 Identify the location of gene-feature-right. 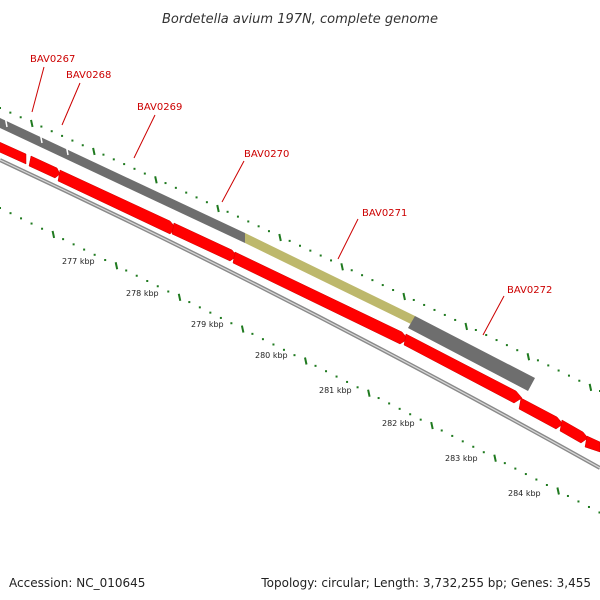
(471, 353).